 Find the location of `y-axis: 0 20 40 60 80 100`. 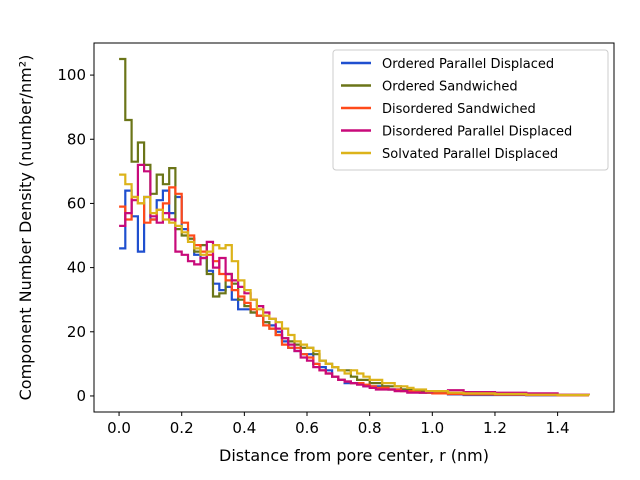

y-axis: 0 20 40 60 80 100 is located at coordinates (75, 235).